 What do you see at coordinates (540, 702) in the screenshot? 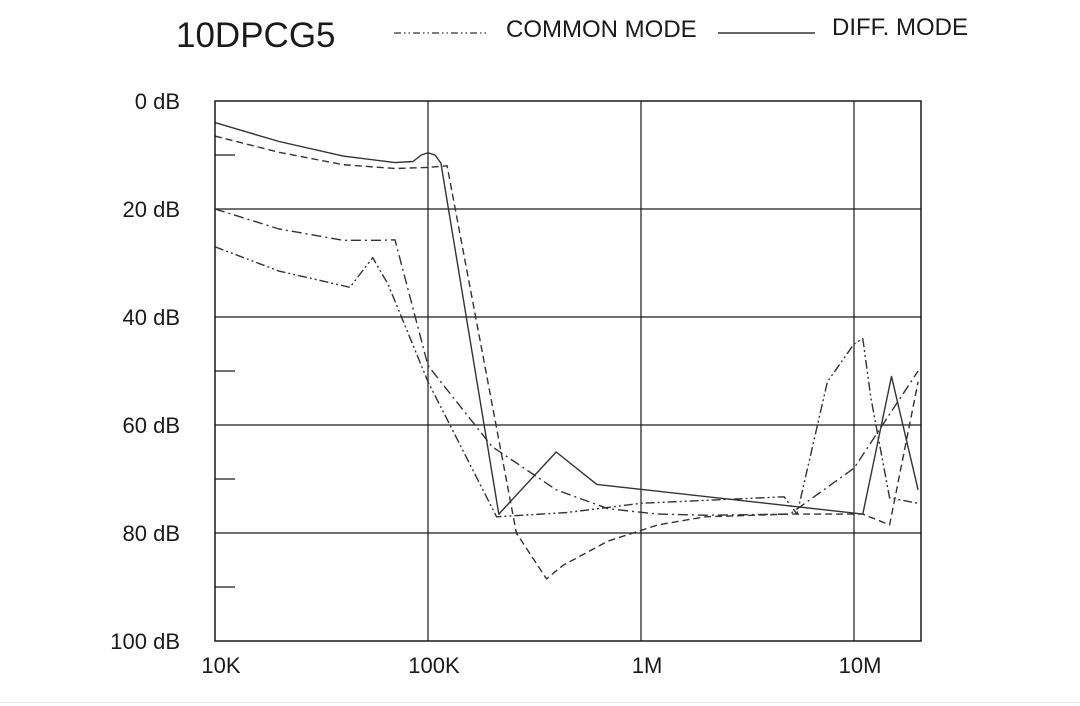
I see `bottom-divider` at bounding box center [540, 702].